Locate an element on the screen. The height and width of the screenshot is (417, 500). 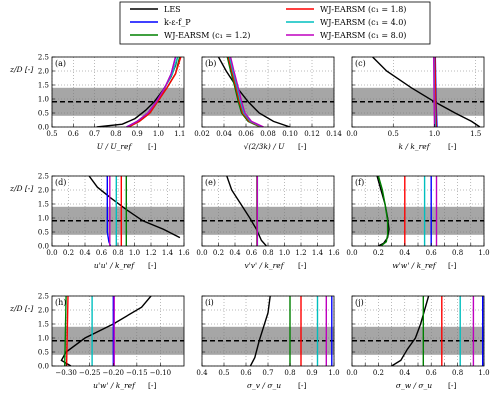
y-axis-label: z/D [-] is located at coordinates (21, 69).